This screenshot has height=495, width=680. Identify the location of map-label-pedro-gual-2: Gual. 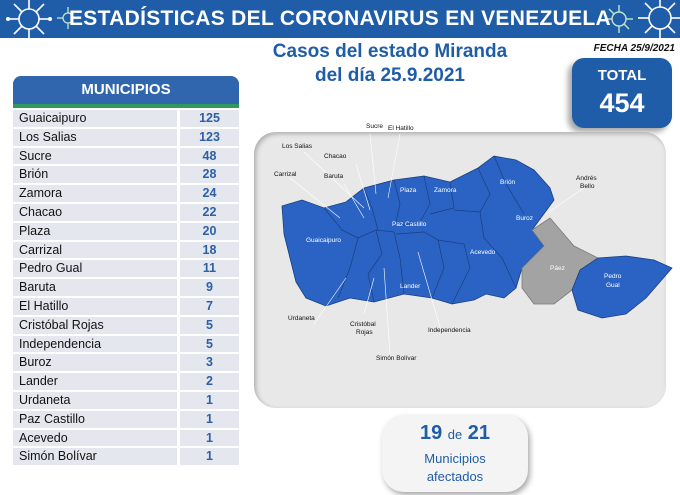
(613, 285).